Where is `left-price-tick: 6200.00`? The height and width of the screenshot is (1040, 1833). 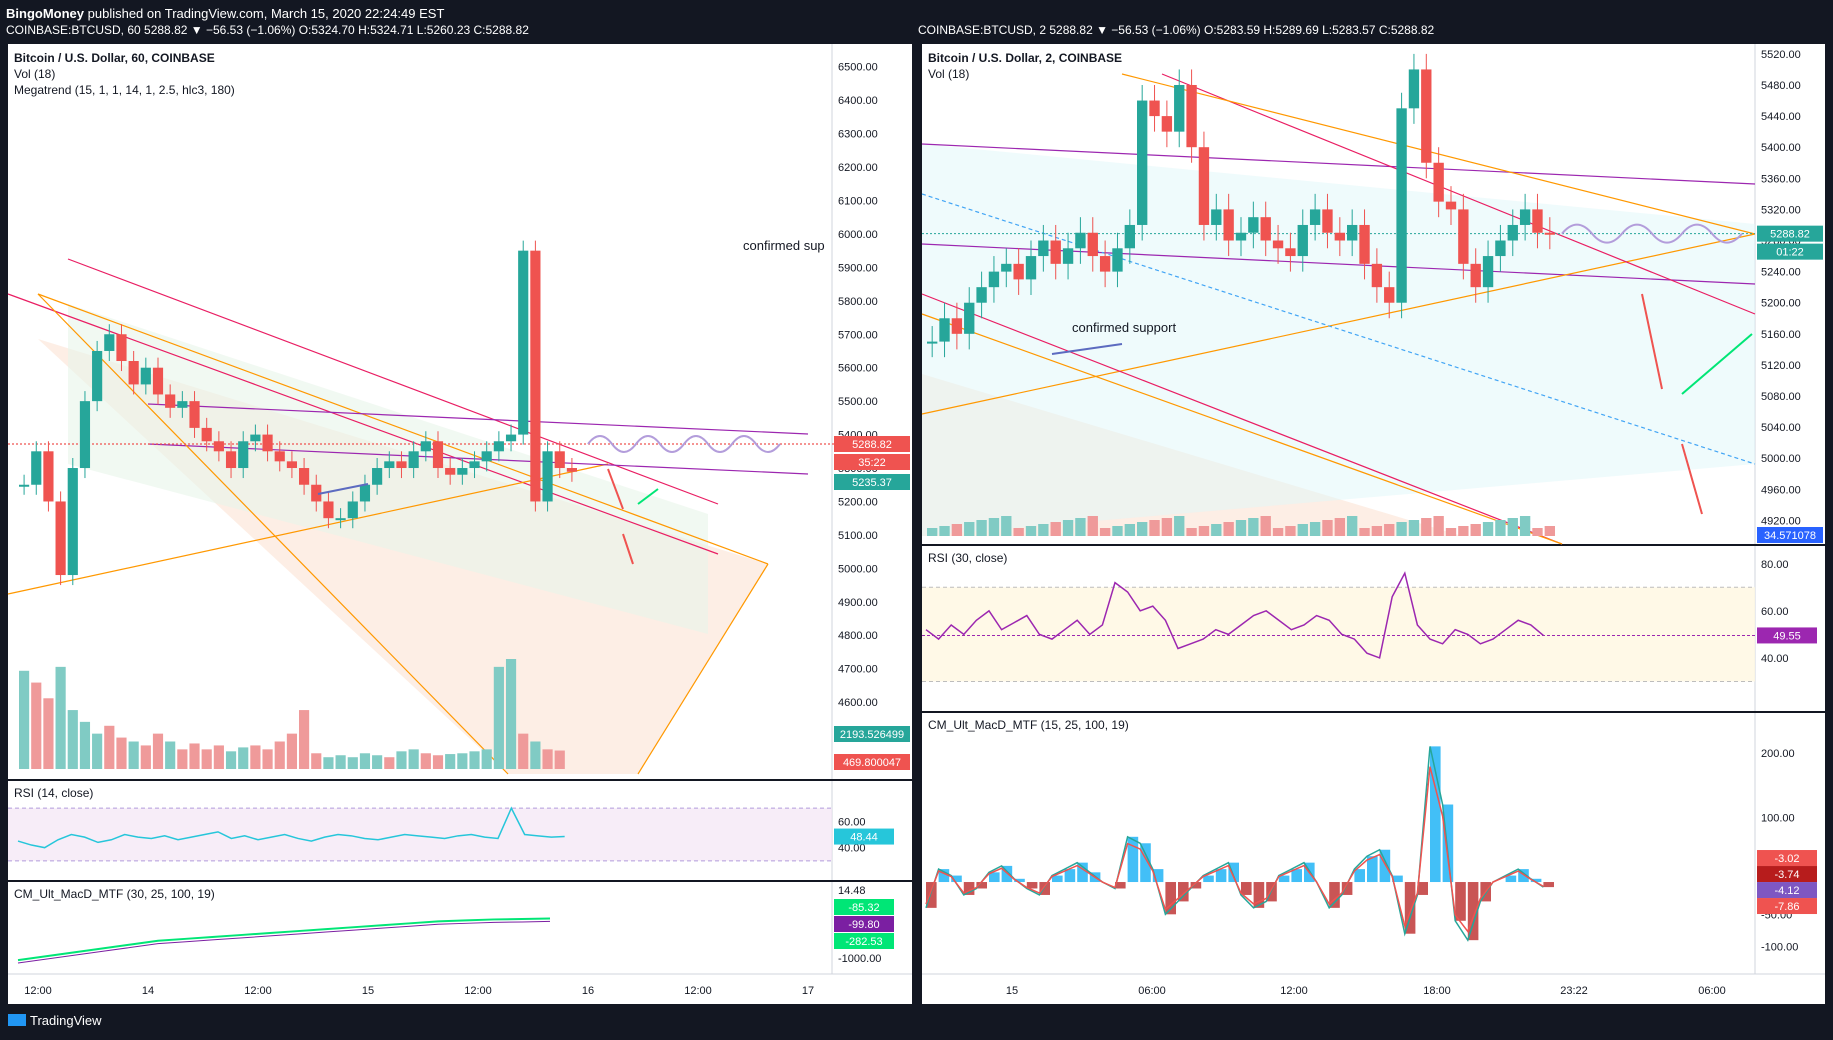
left-price-tick: 6200.00 is located at coordinates (858, 168).